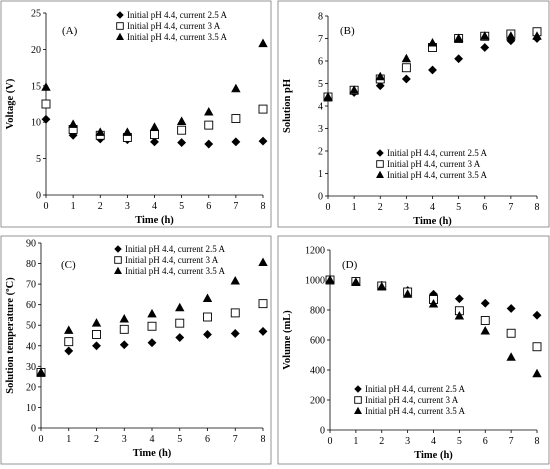 This screenshot has width=550, height=469. I want to click on y-tick-label: 400, so click(317, 371).